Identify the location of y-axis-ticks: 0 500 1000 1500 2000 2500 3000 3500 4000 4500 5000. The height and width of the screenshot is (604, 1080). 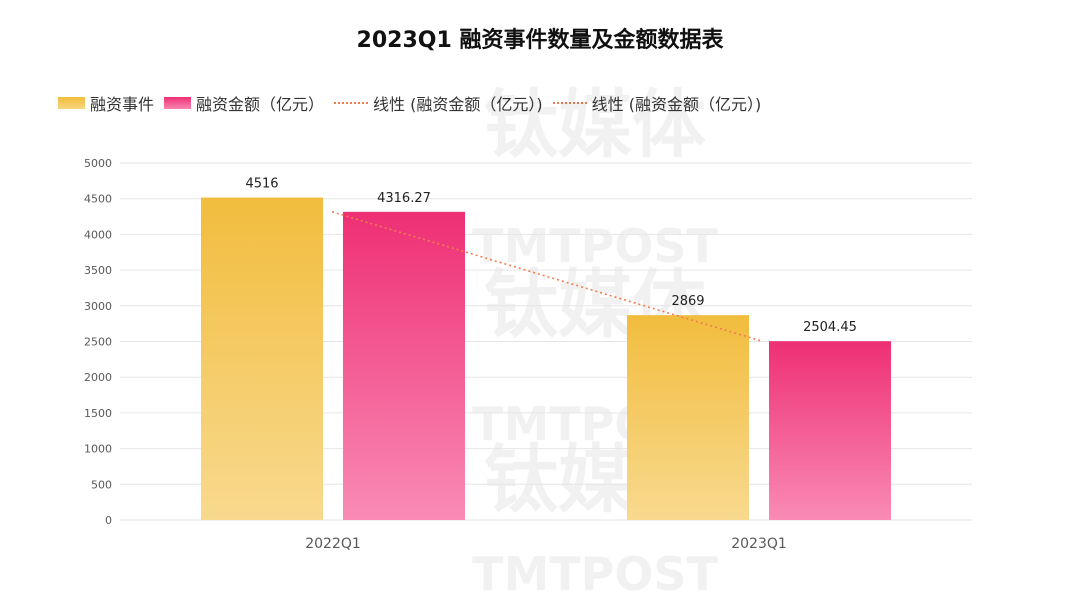
(98, 342).